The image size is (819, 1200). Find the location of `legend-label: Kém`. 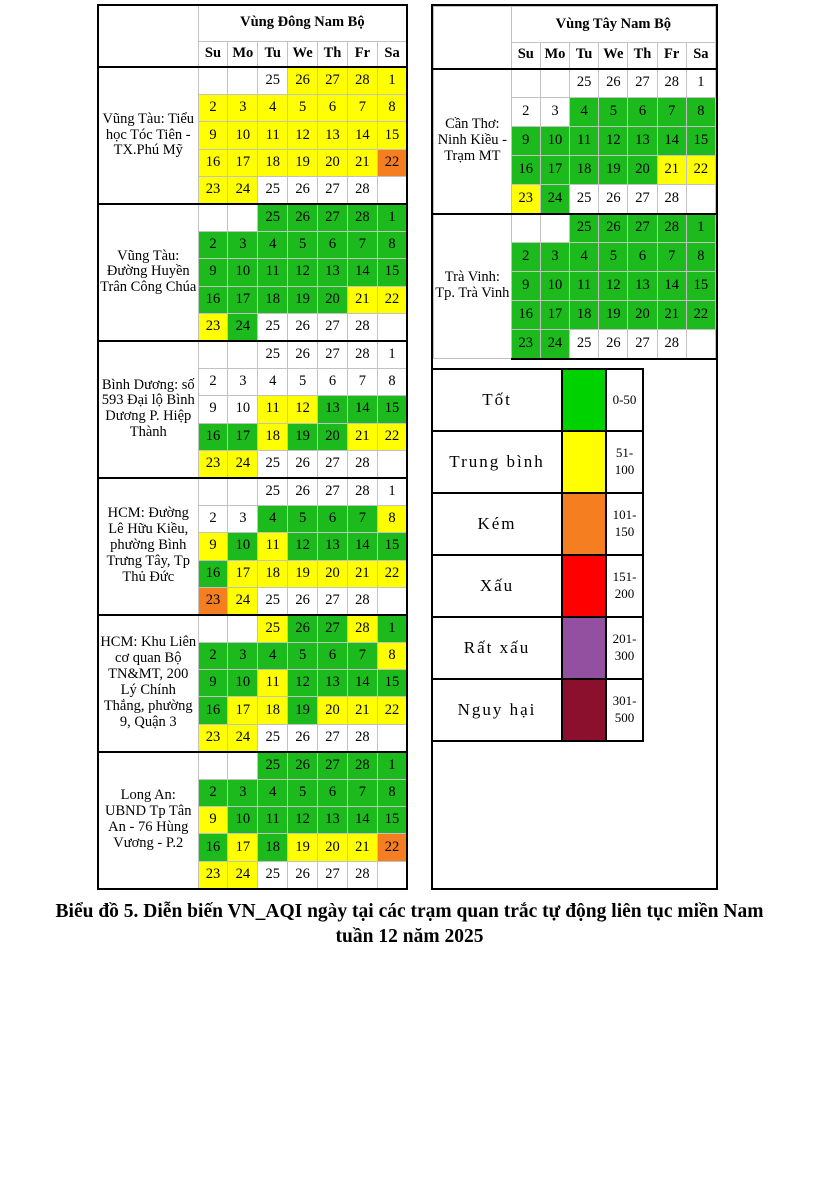

legend-label: Kém is located at coordinates (497, 524).